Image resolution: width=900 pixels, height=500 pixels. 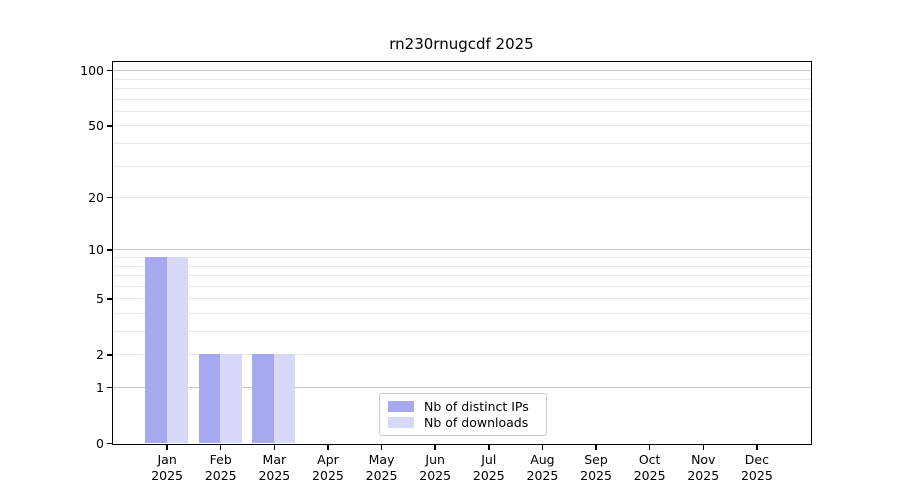 What do you see at coordinates (96, 249) in the screenshot?
I see `y-tick-label: 10` at bounding box center [96, 249].